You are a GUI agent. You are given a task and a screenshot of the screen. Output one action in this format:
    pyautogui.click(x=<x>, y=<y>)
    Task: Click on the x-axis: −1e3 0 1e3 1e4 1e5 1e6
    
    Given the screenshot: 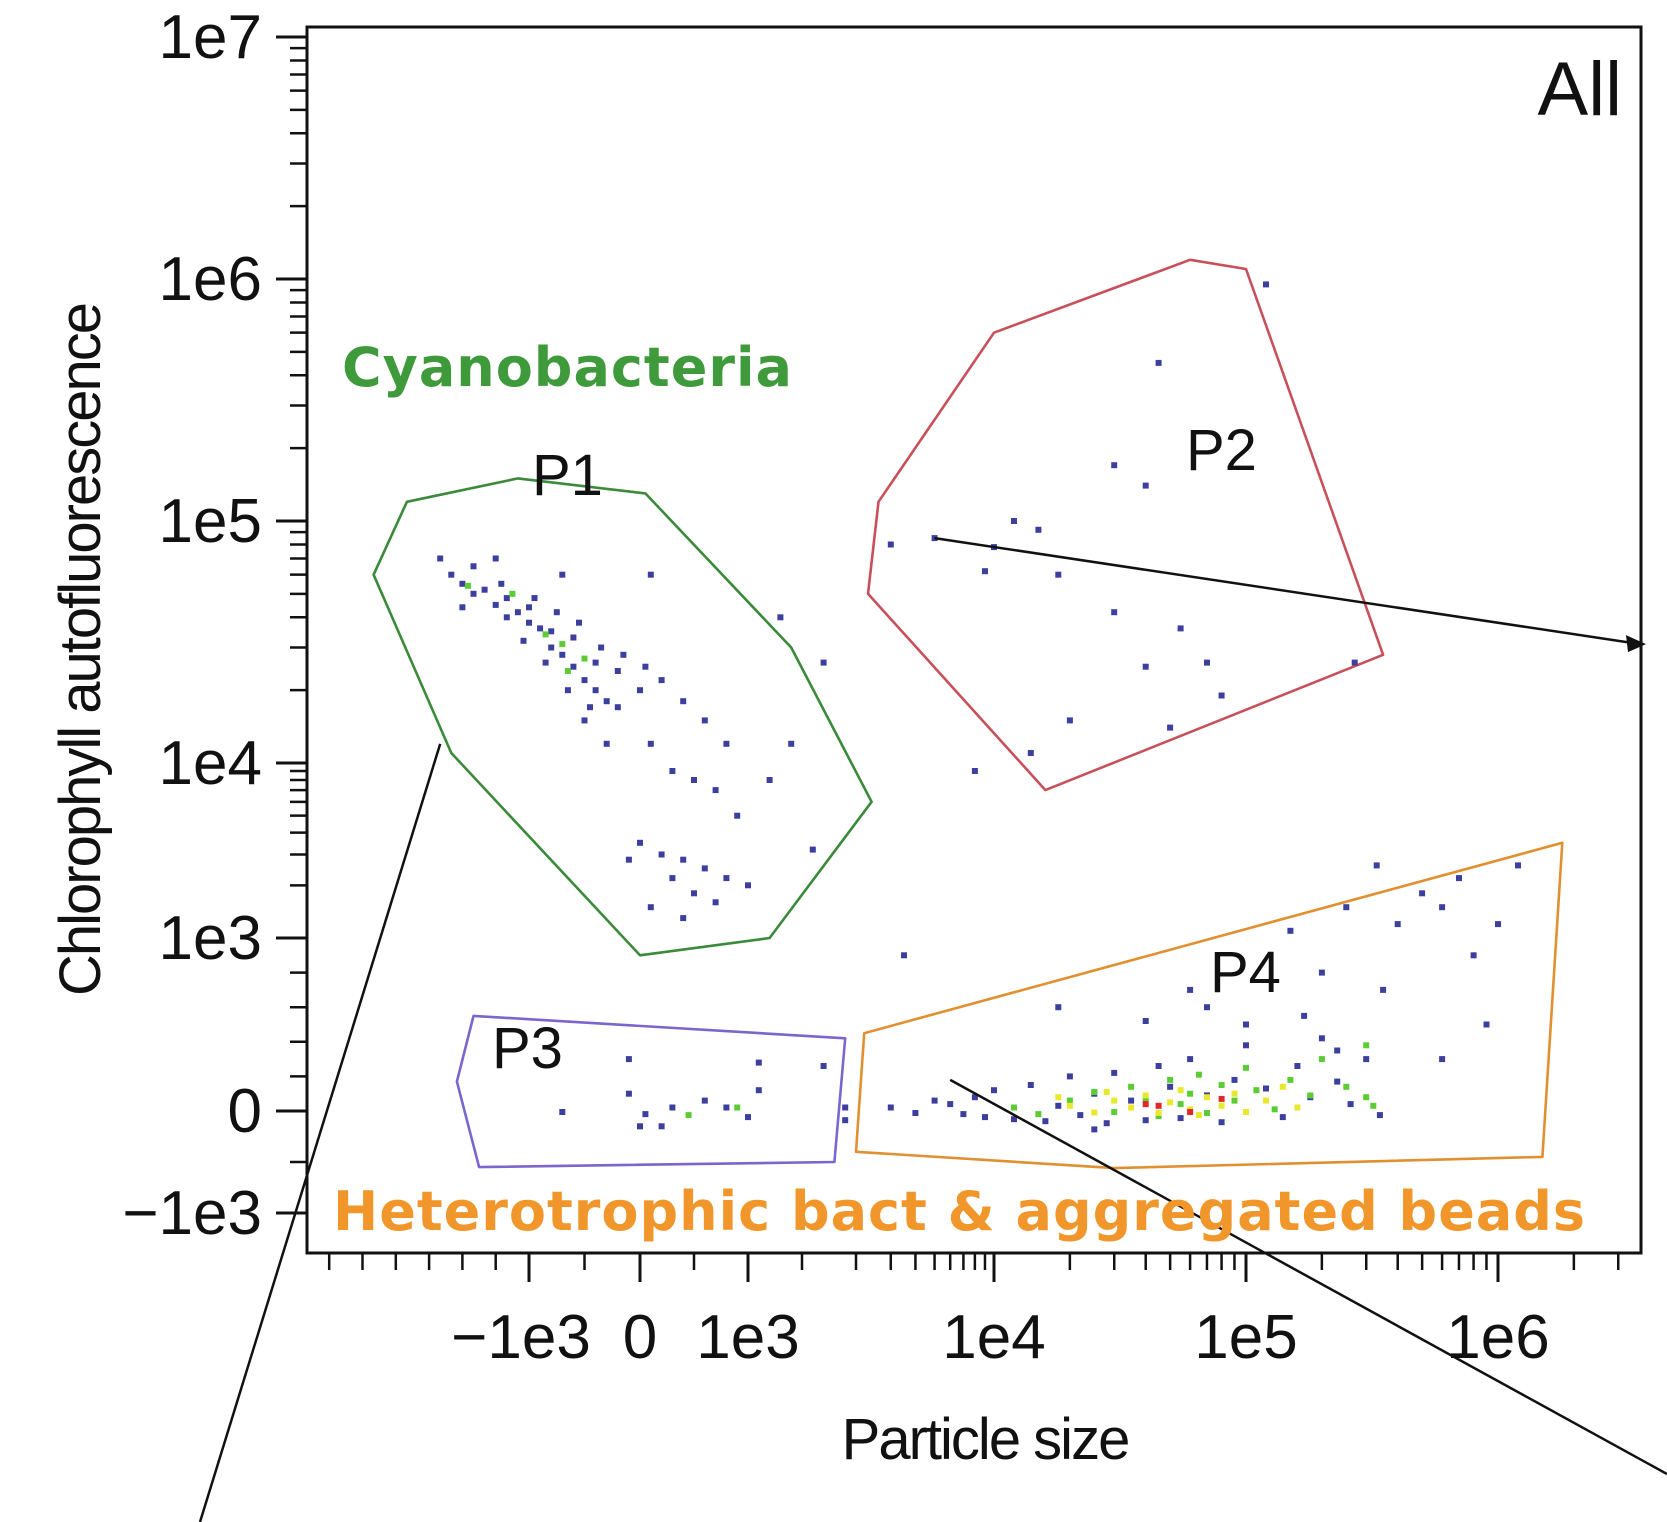 What is the action you would take?
    pyautogui.click(x=973, y=1312)
    